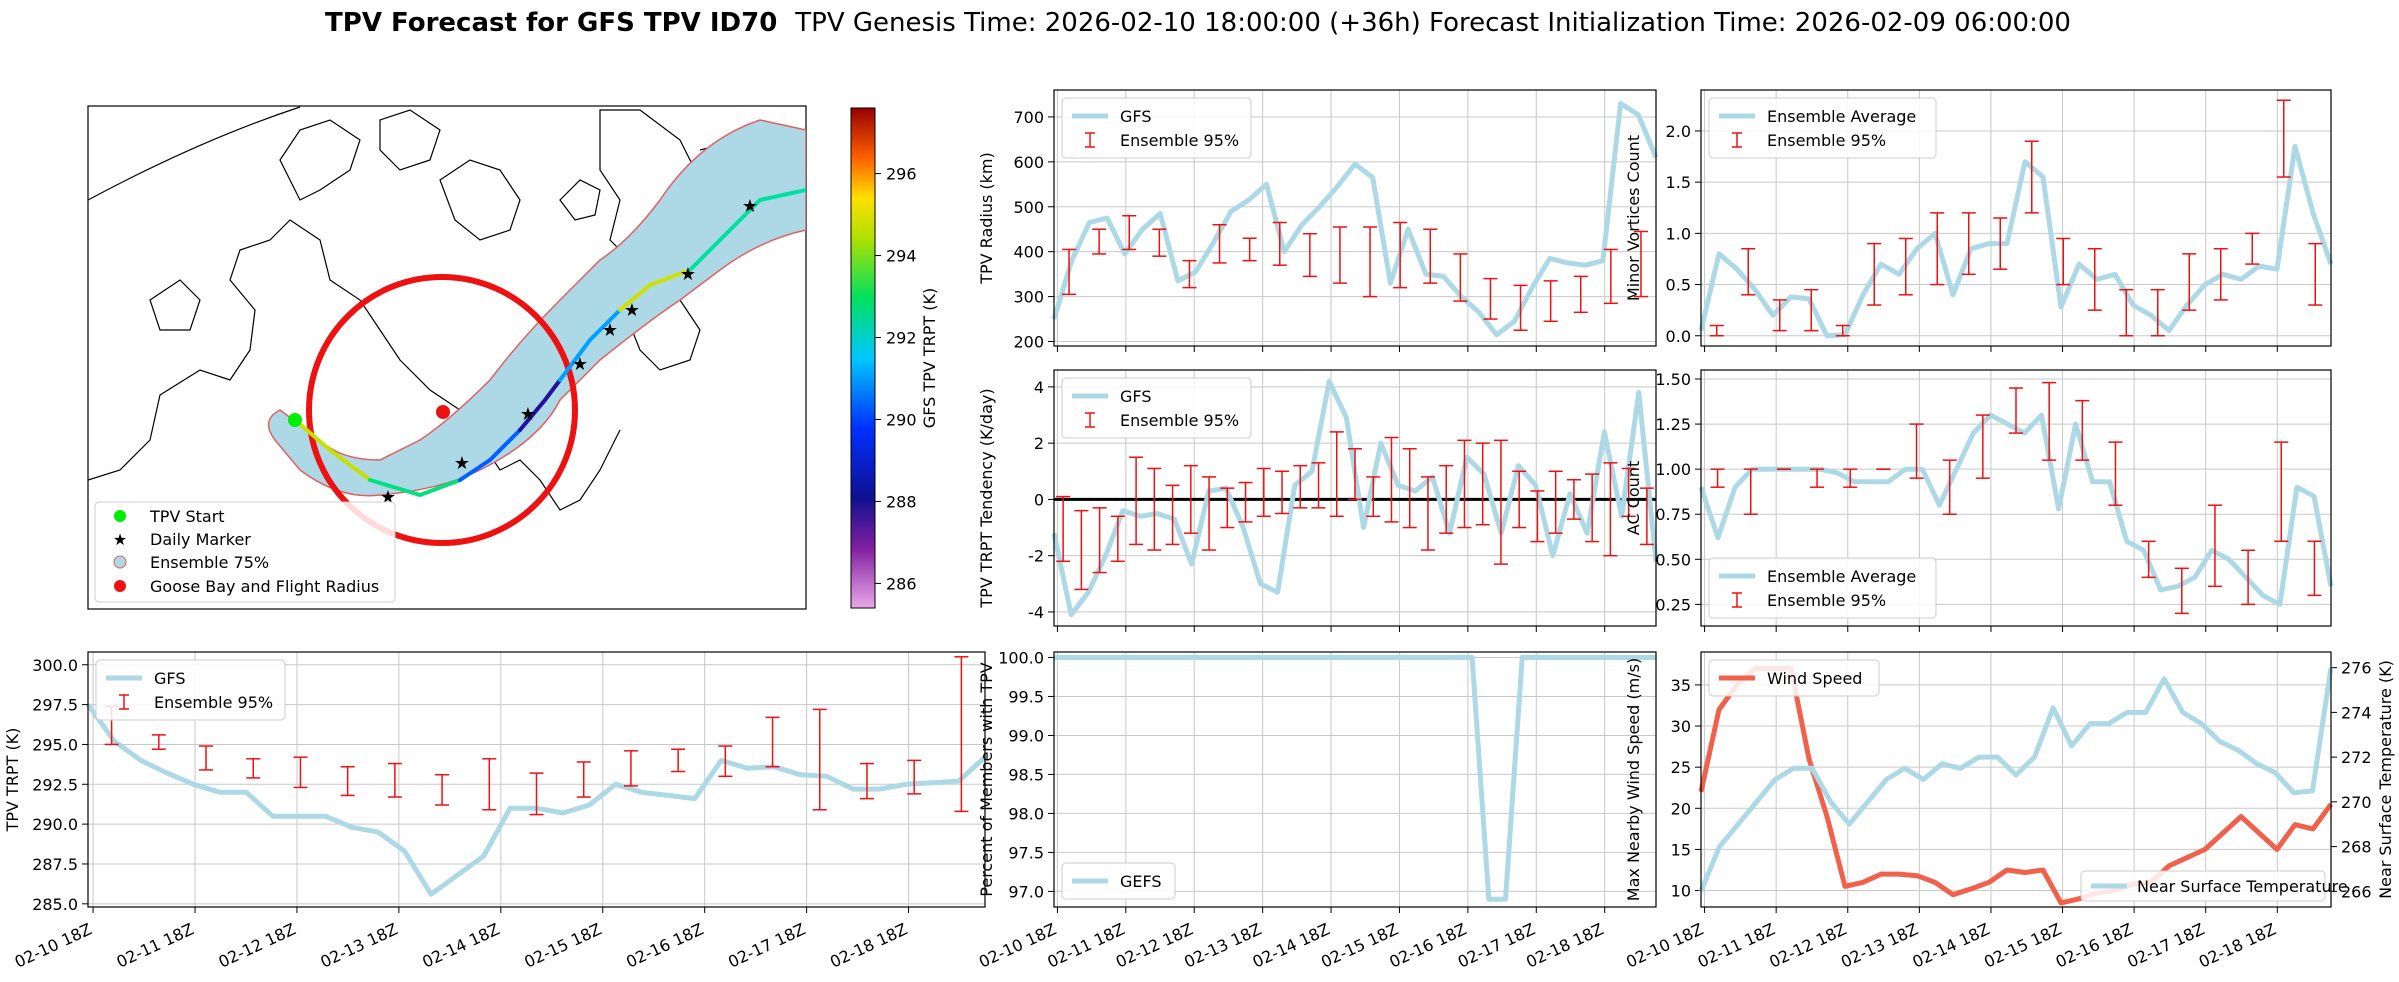 The image size is (2399, 982). I want to click on legend: GFS Ensemble 95%, so click(1156, 408).